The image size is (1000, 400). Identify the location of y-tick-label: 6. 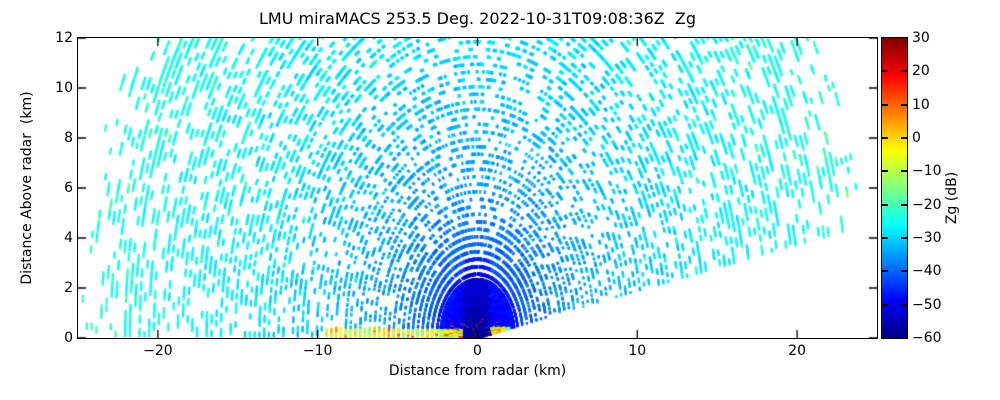
(68, 188).